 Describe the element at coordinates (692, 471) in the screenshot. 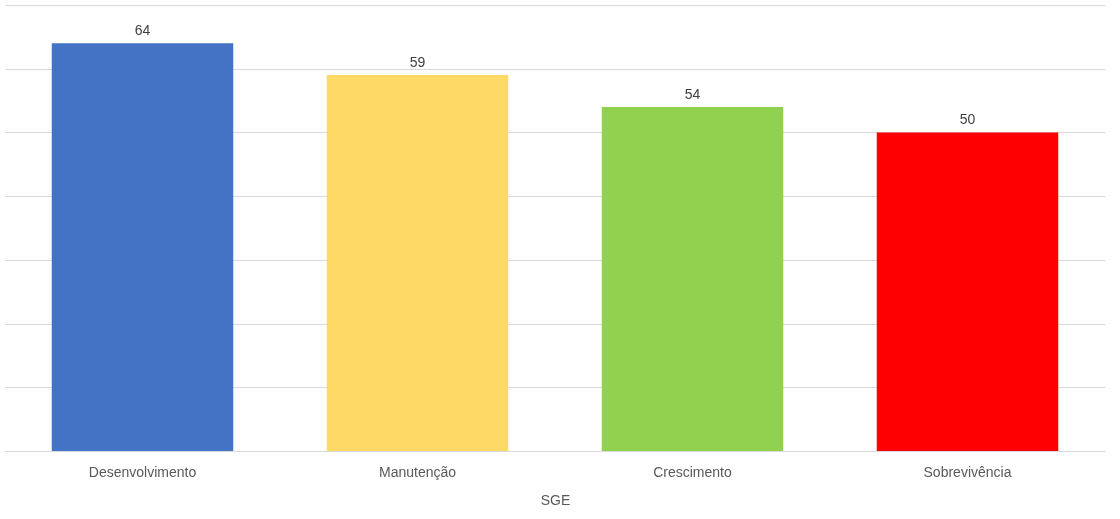

I see `x-tick-label: Crescimento` at that location.